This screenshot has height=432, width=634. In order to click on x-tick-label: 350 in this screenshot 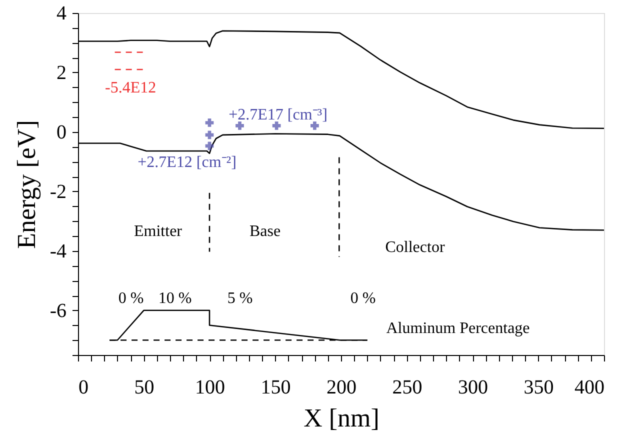, I will do `click(539, 387)`.